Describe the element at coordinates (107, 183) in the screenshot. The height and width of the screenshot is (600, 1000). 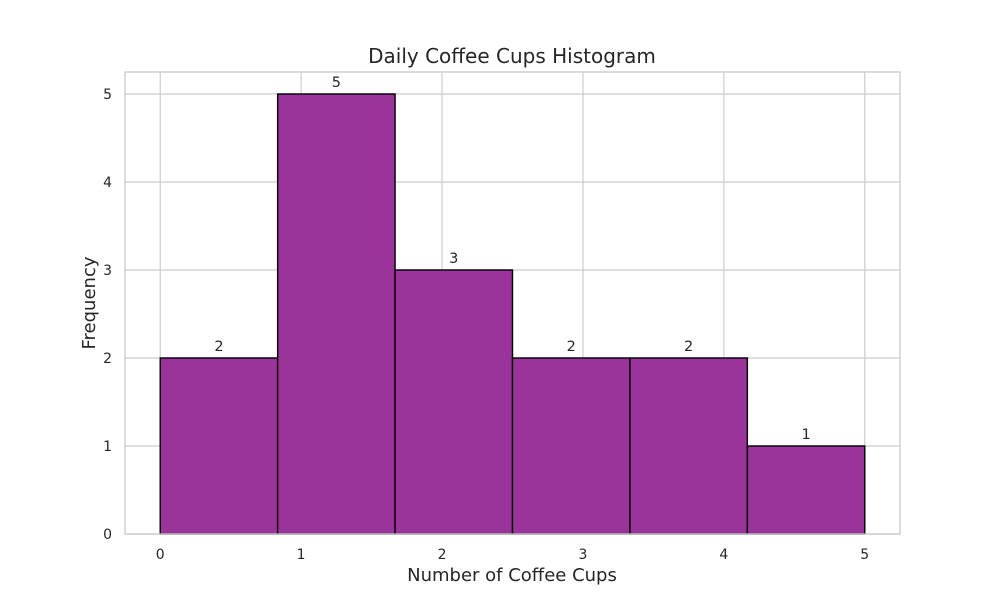
I see `y-tick-label: 4` at that location.